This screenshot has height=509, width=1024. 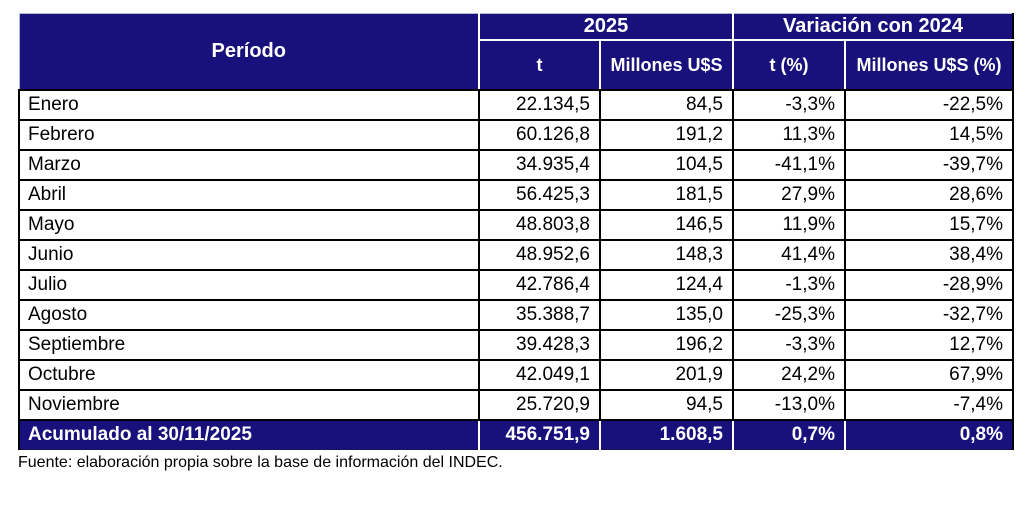 What do you see at coordinates (666, 405) in the screenshot?
I see `millones-cell: 94,5` at bounding box center [666, 405].